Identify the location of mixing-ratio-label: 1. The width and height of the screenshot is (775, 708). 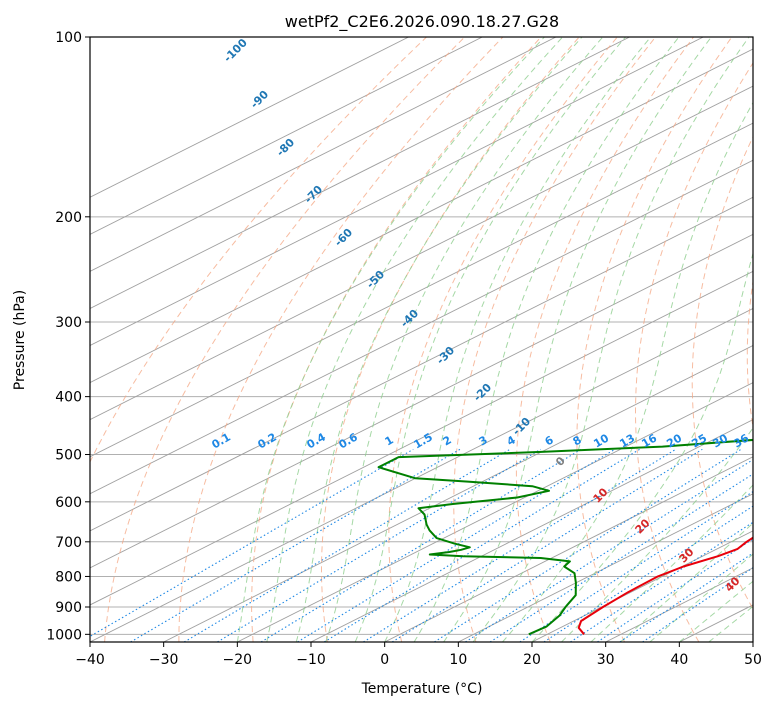
(389, 440).